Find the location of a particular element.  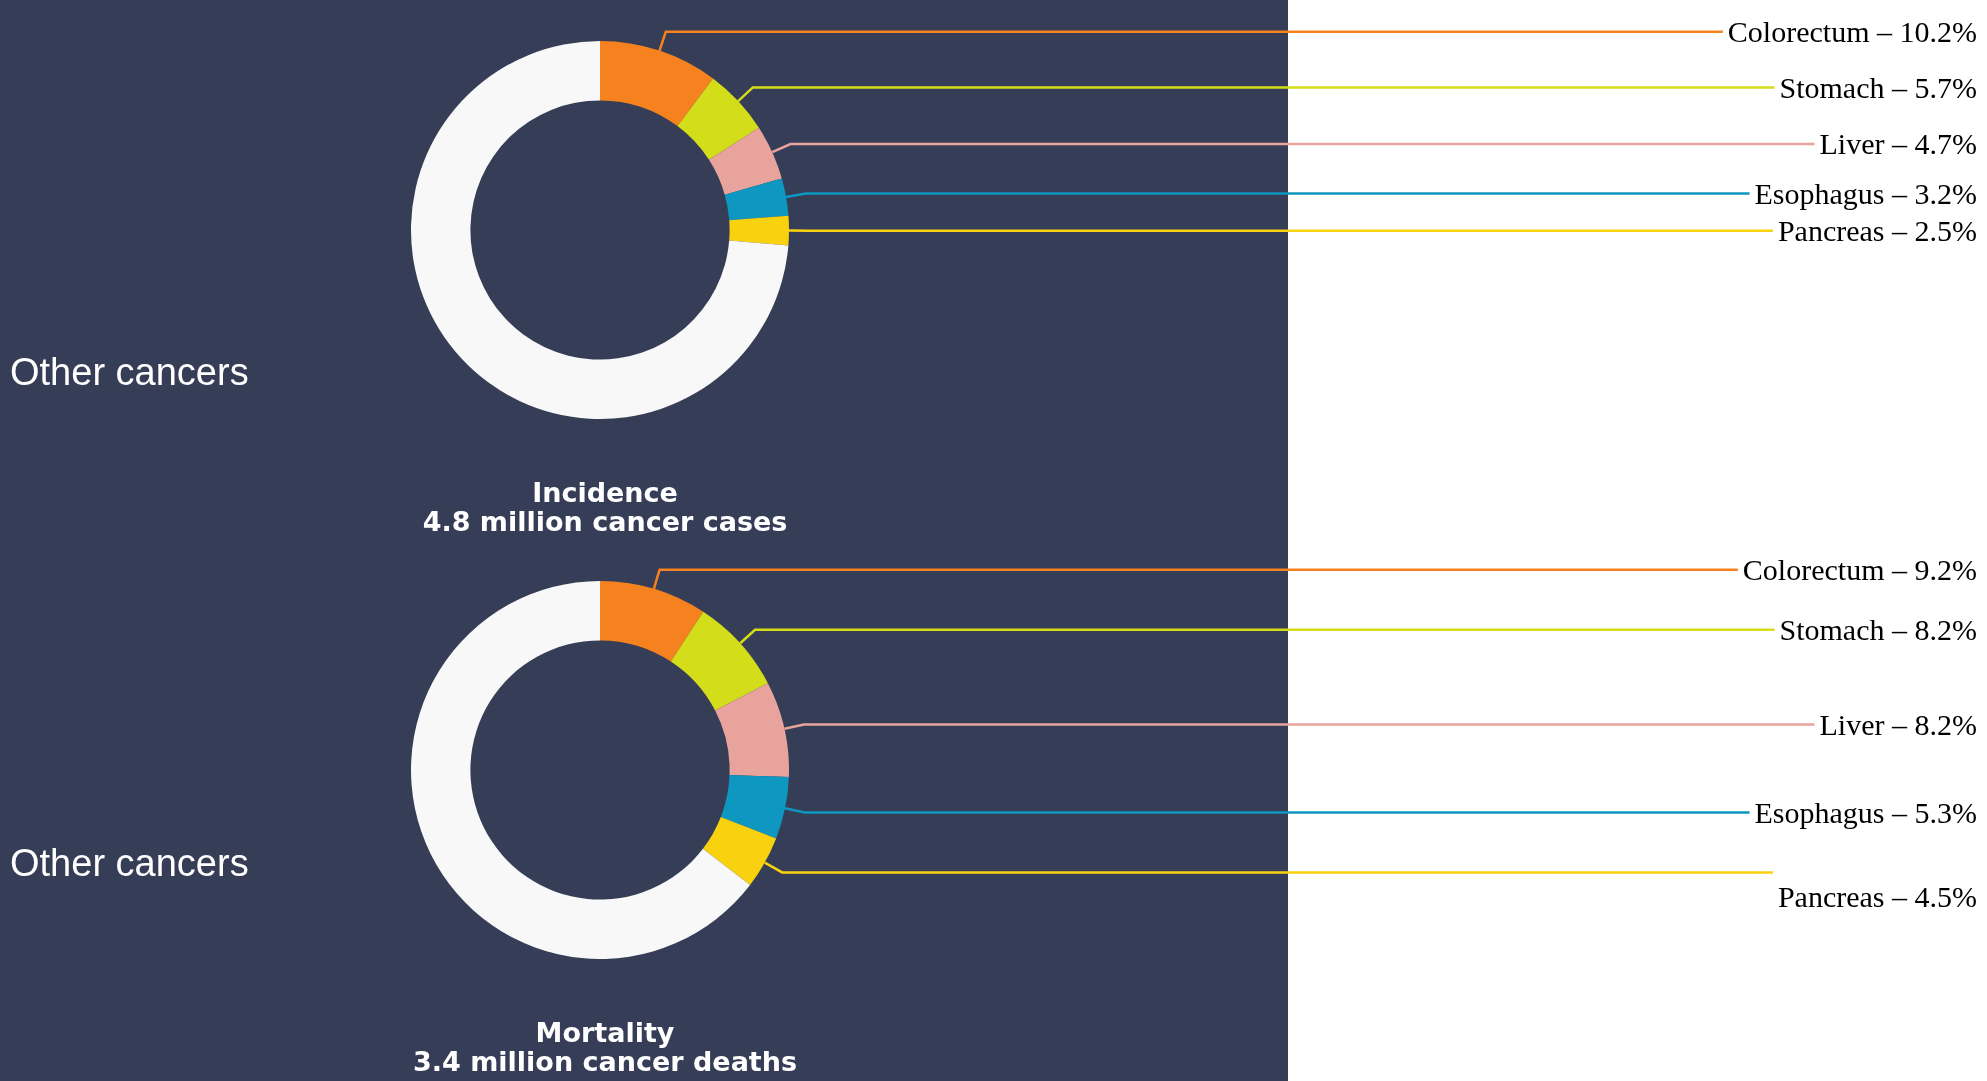

slice-label: Esophagus – 3.2% is located at coordinates (1865, 193).